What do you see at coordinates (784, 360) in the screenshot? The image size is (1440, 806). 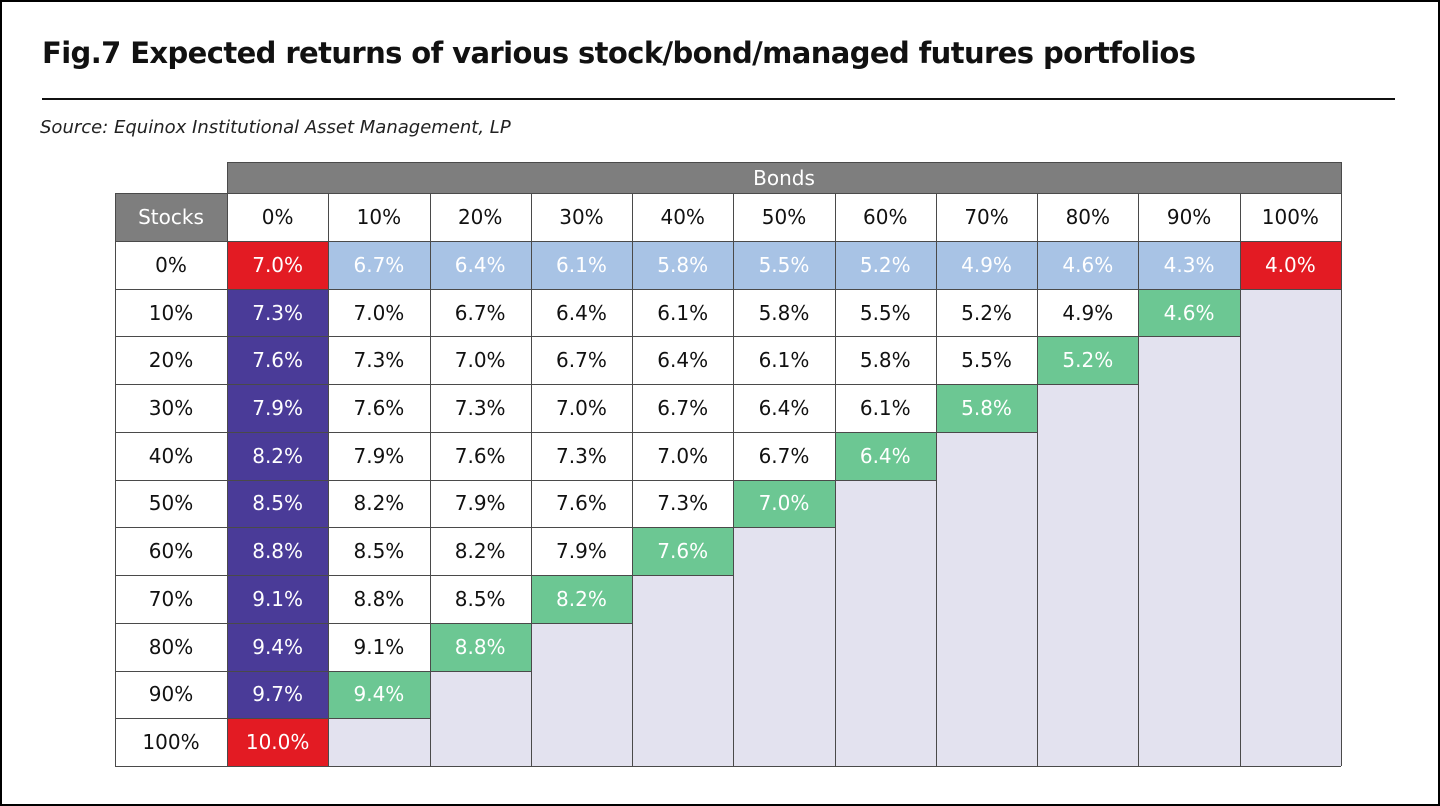 I see `return-cell: 6.1%` at bounding box center [784, 360].